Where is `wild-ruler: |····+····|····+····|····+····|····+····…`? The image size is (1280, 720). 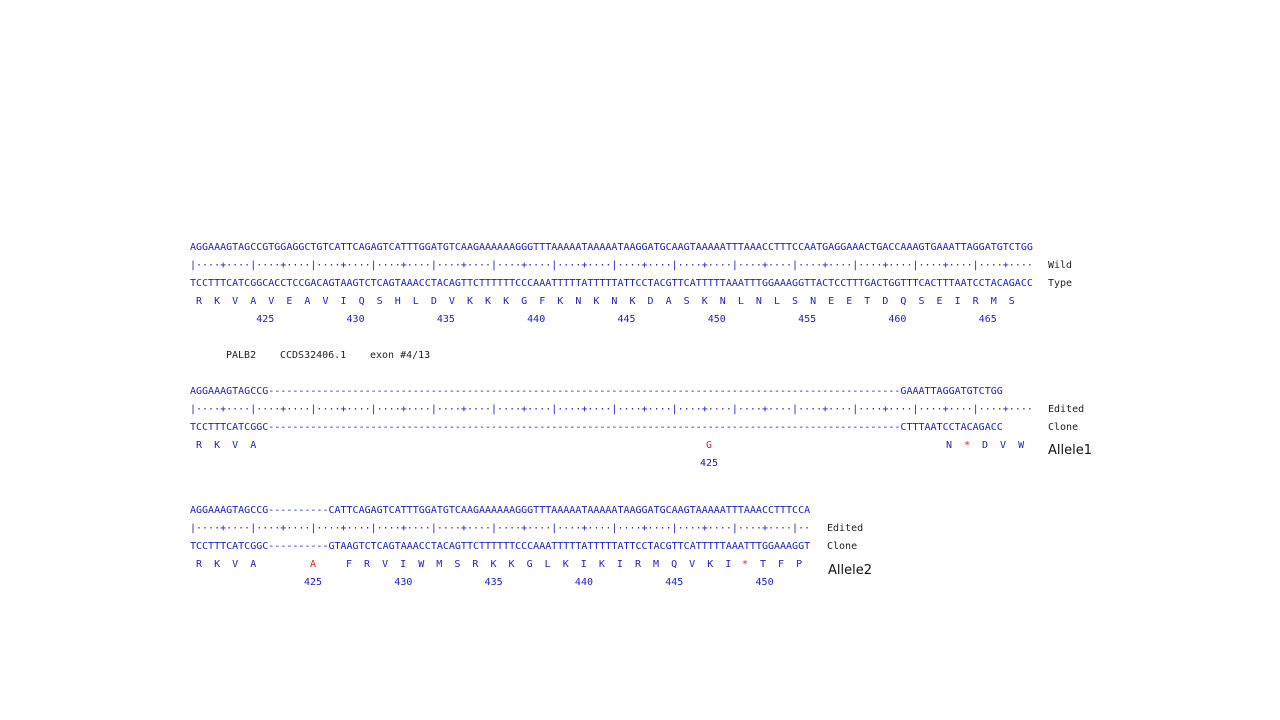 wild-ruler: |····+····|····+····|····+····|····+····… is located at coordinates (611, 265).